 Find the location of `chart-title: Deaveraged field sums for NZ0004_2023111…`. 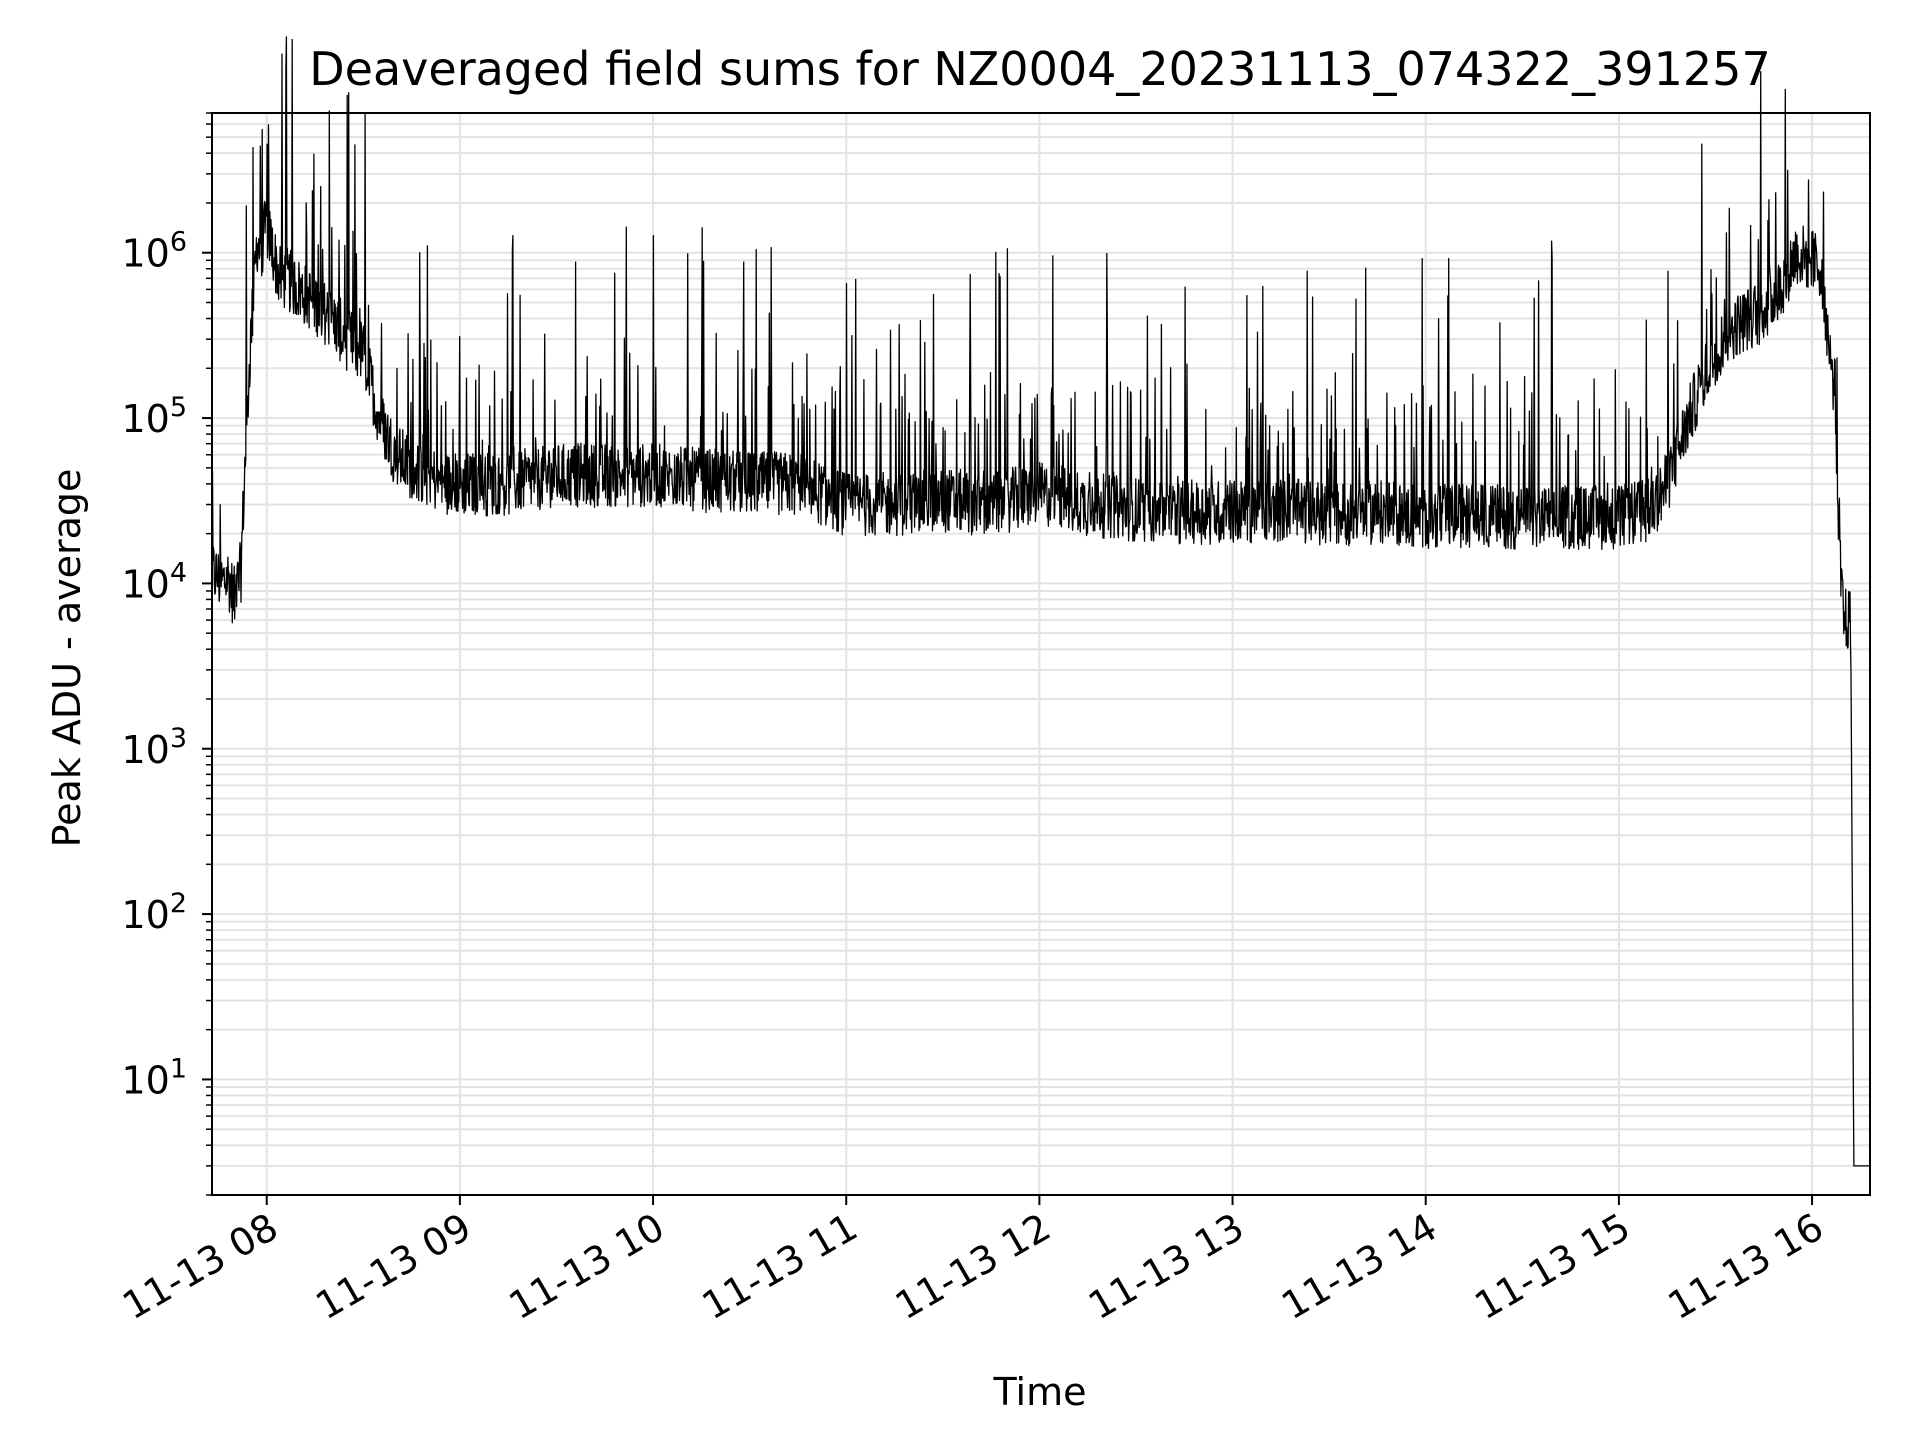

chart-title: Deaveraged field sums for NZ0004_2023111… is located at coordinates (1039, 69).